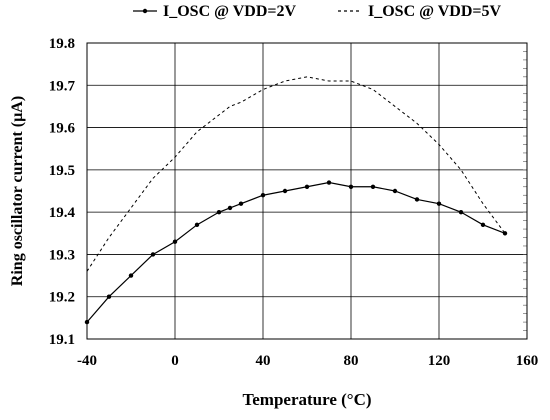 The height and width of the screenshot is (420, 550). Describe the element at coordinates (230, 11) in the screenshot. I see `legend-label: I_OSC @ VDD=2V` at that location.